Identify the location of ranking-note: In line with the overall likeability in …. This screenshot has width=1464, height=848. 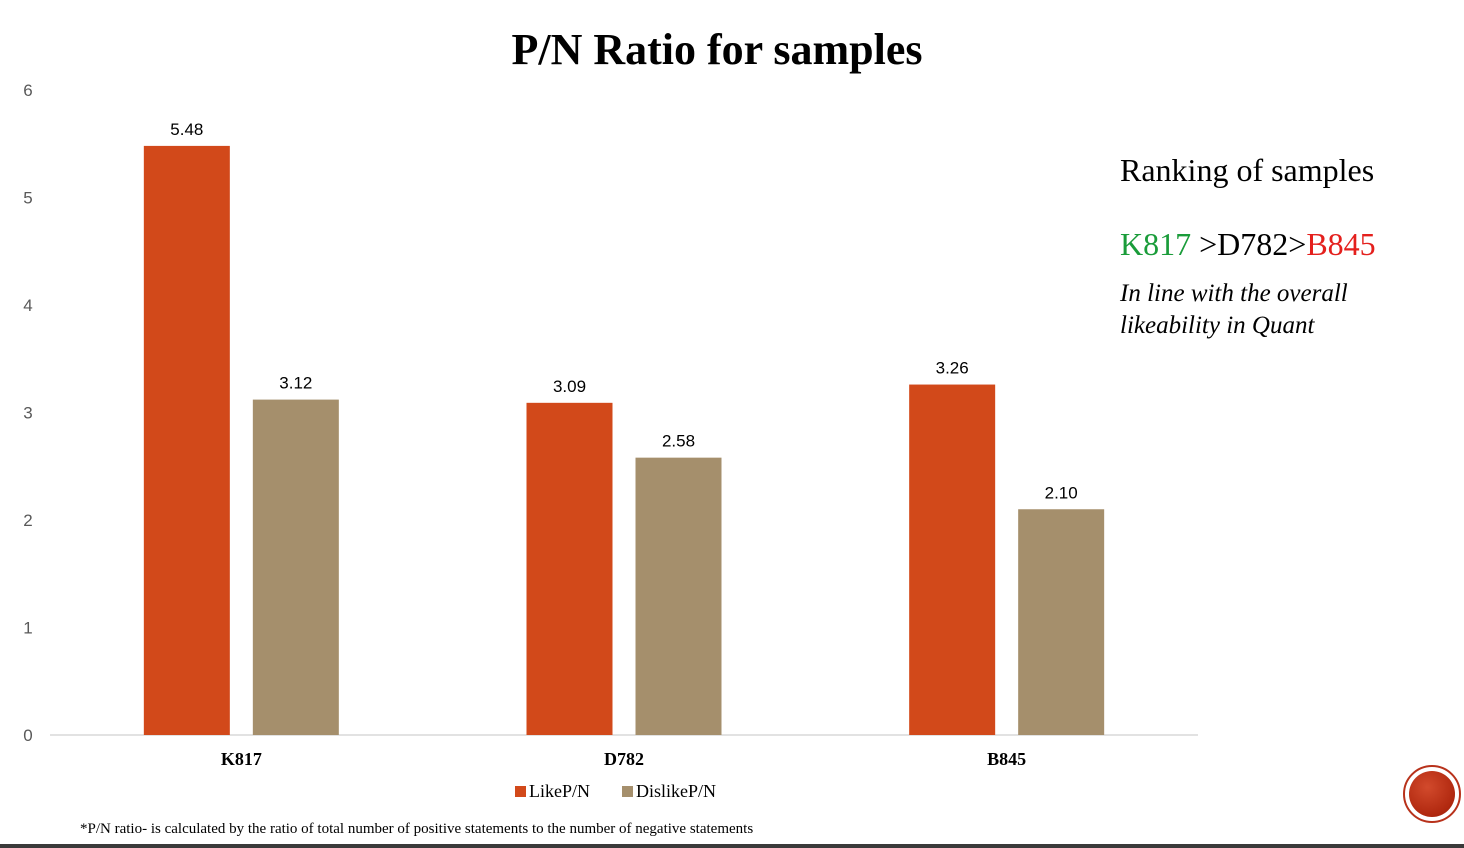
(1285, 310).